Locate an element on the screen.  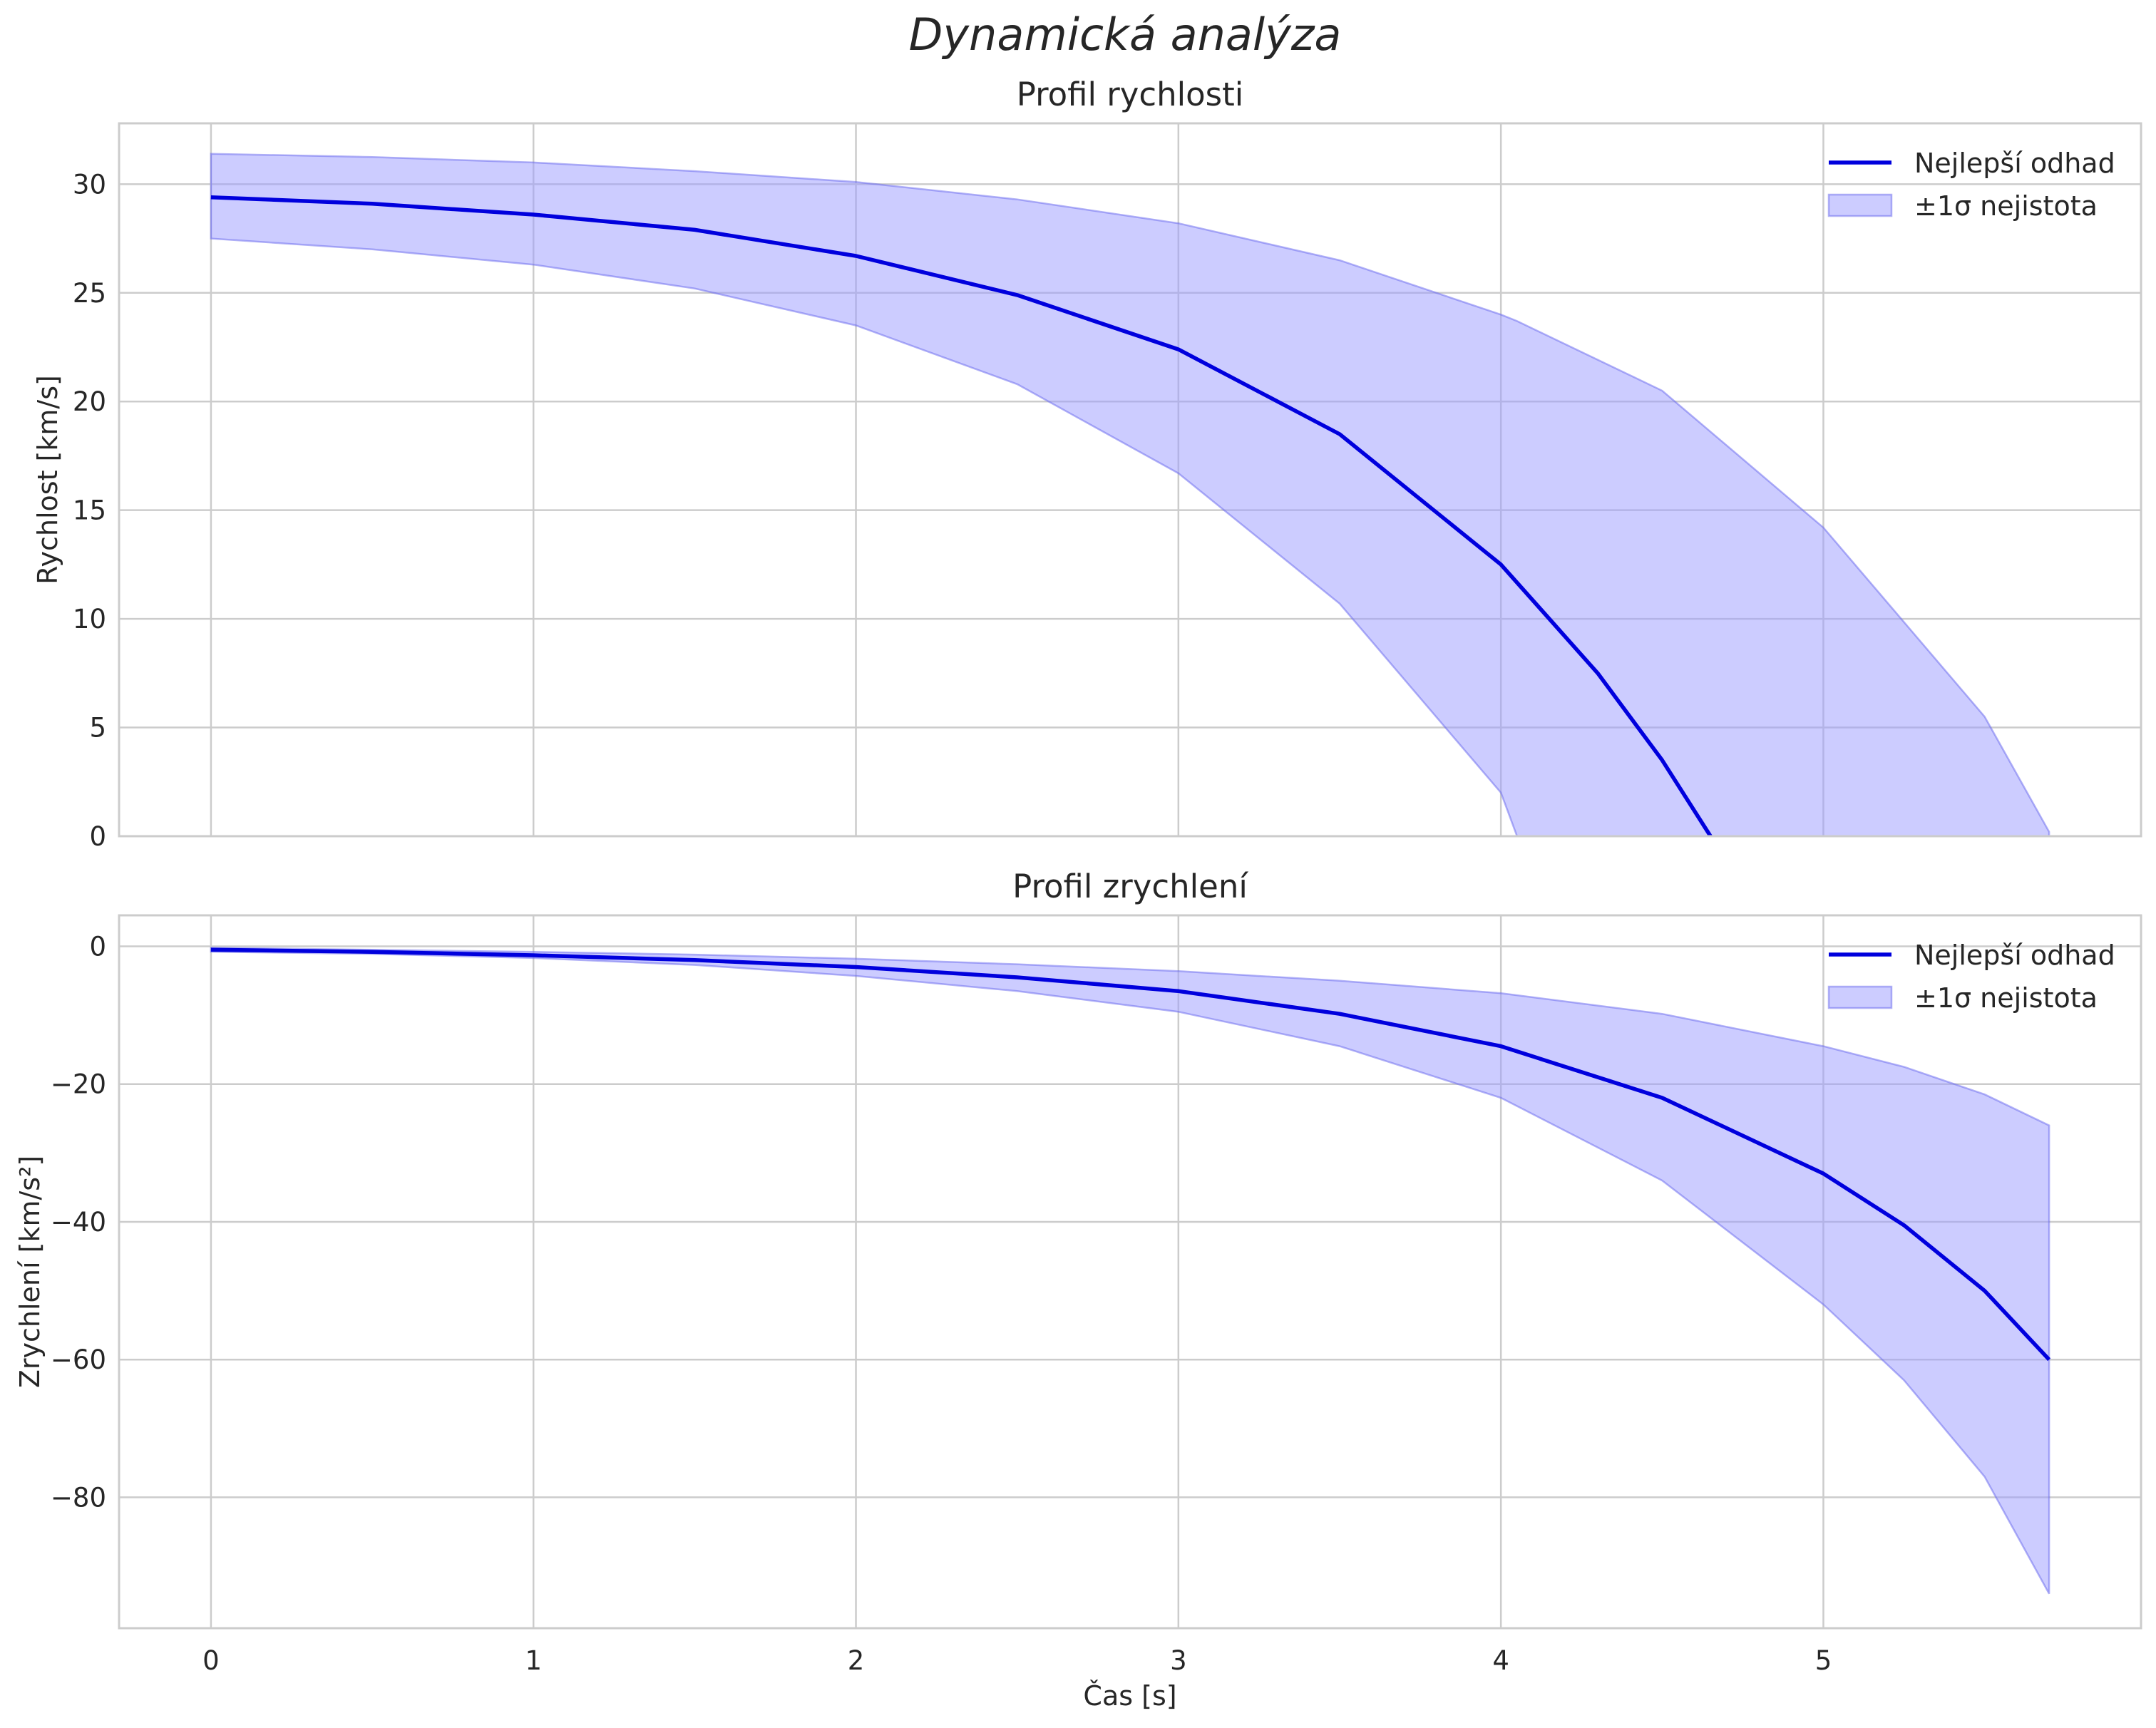
x-tick-label: 0 is located at coordinates (211, 1660).